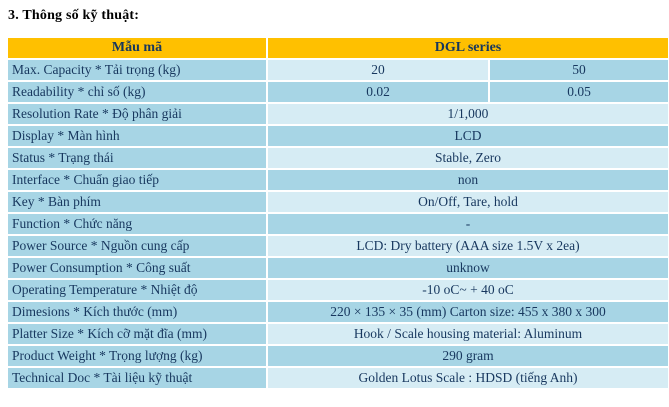 This screenshot has height=407, width=669. I want to click on spec-label-cell: Readability * chỉ số (kg), so click(137, 92).